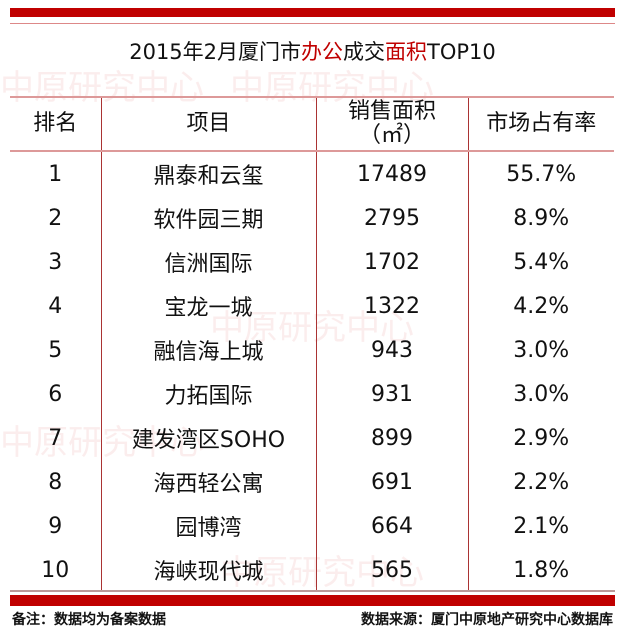  Describe the element at coordinates (312, 52) in the screenshot. I see `table-title: 2015年2月厦门市办公成交面积TOP10` at that location.